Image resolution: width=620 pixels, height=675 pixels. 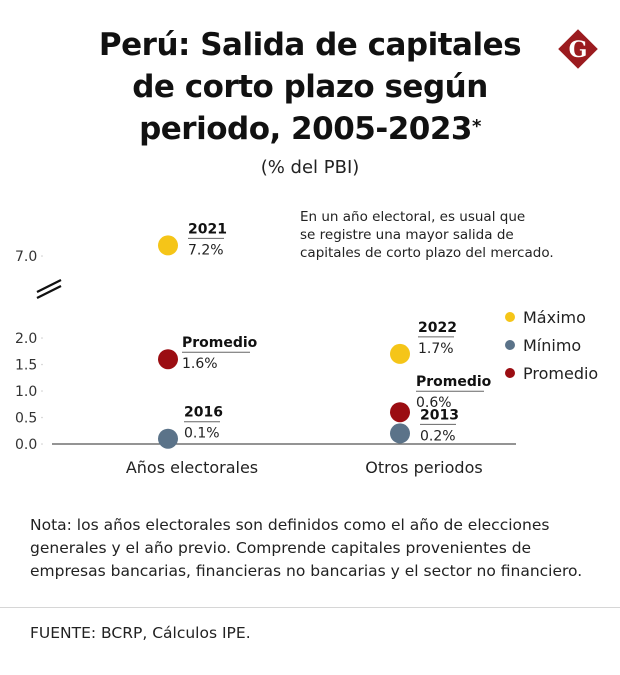 I want to click on logo-letter: G, so click(x=578, y=50).